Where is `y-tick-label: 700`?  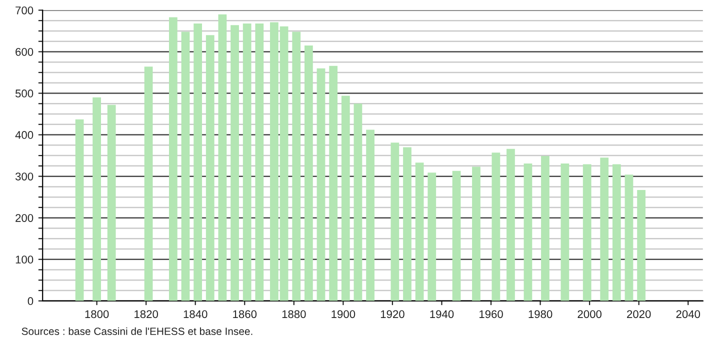
y-tick-label: 700 is located at coordinates (25, 10).